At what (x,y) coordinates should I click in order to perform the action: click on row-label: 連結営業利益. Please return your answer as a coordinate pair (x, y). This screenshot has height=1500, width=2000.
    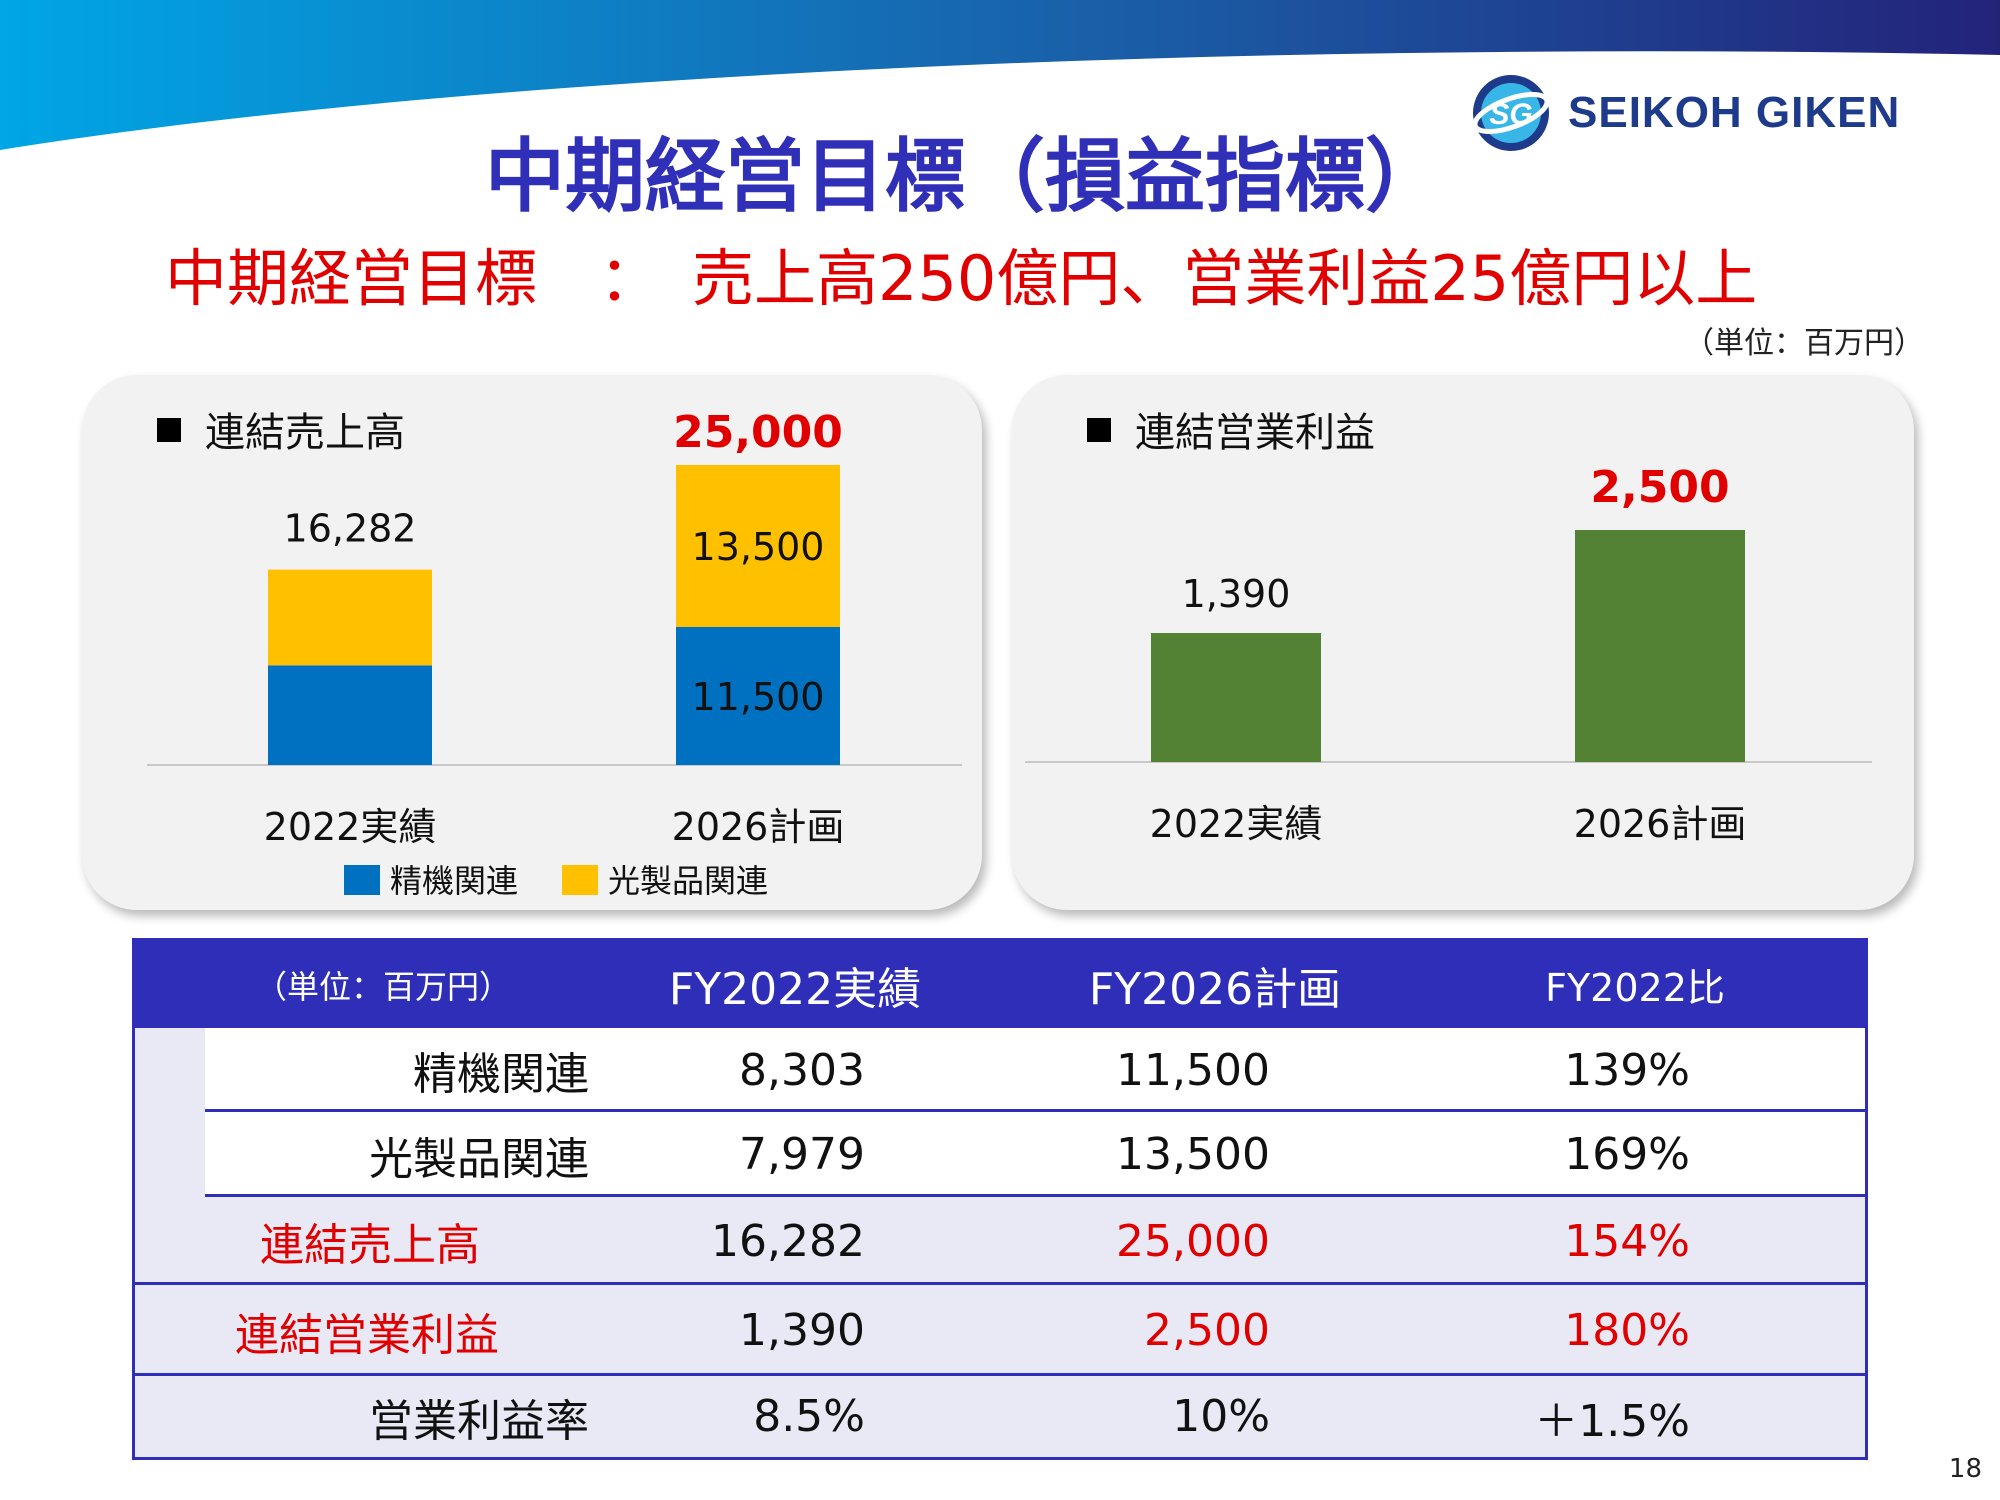
    Looking at the image, I should click on (367, 1335).